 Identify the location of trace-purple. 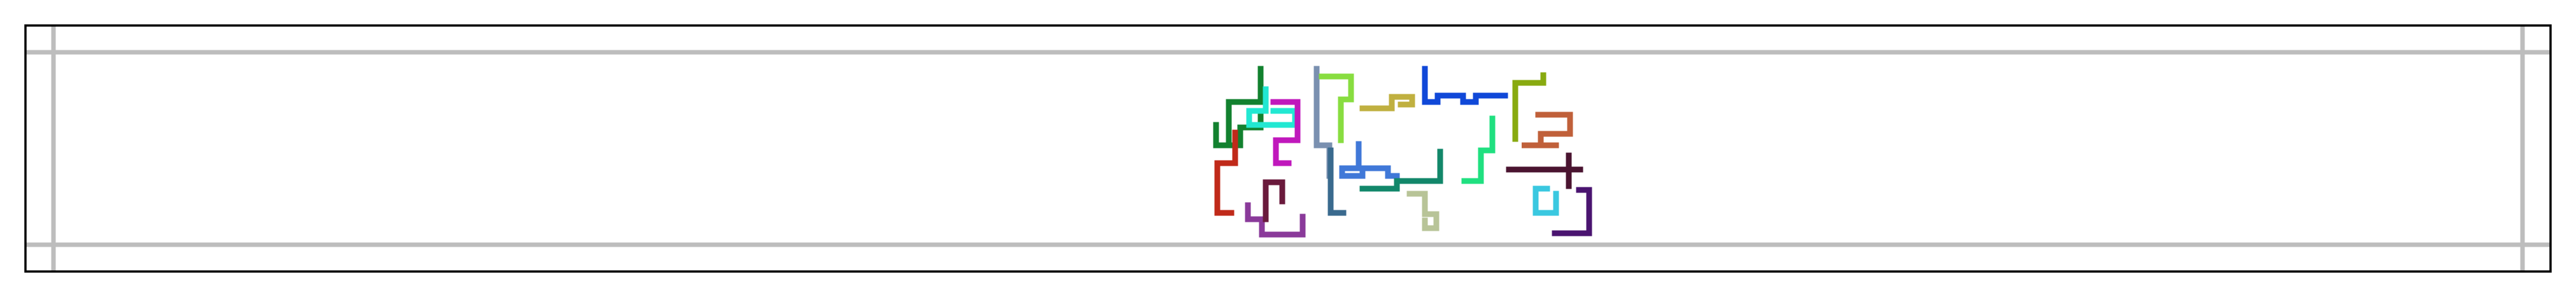
(1275, 220).